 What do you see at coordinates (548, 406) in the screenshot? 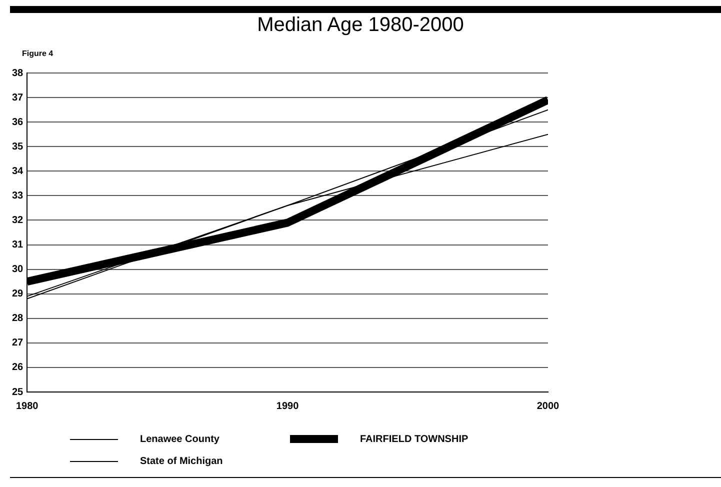
I see `x-tick-label: 2000` at bounding box center [548, 406].